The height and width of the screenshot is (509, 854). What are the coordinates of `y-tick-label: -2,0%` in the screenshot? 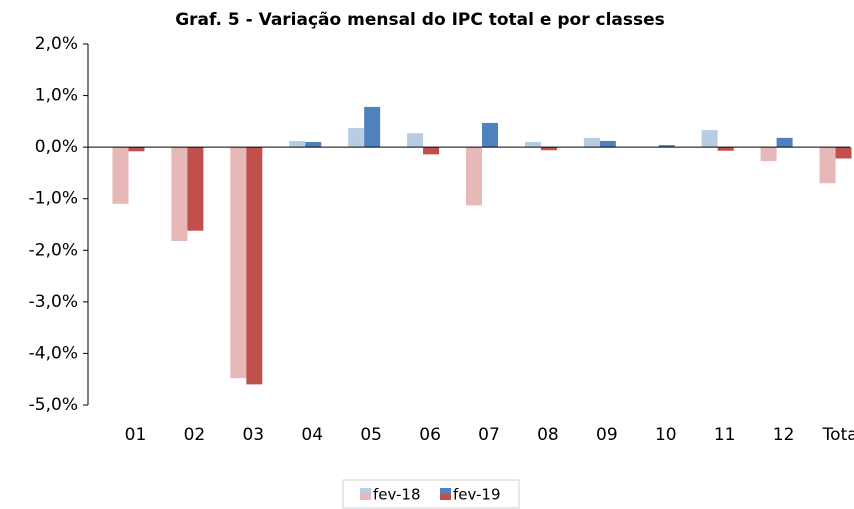 It's located at (53, 250).